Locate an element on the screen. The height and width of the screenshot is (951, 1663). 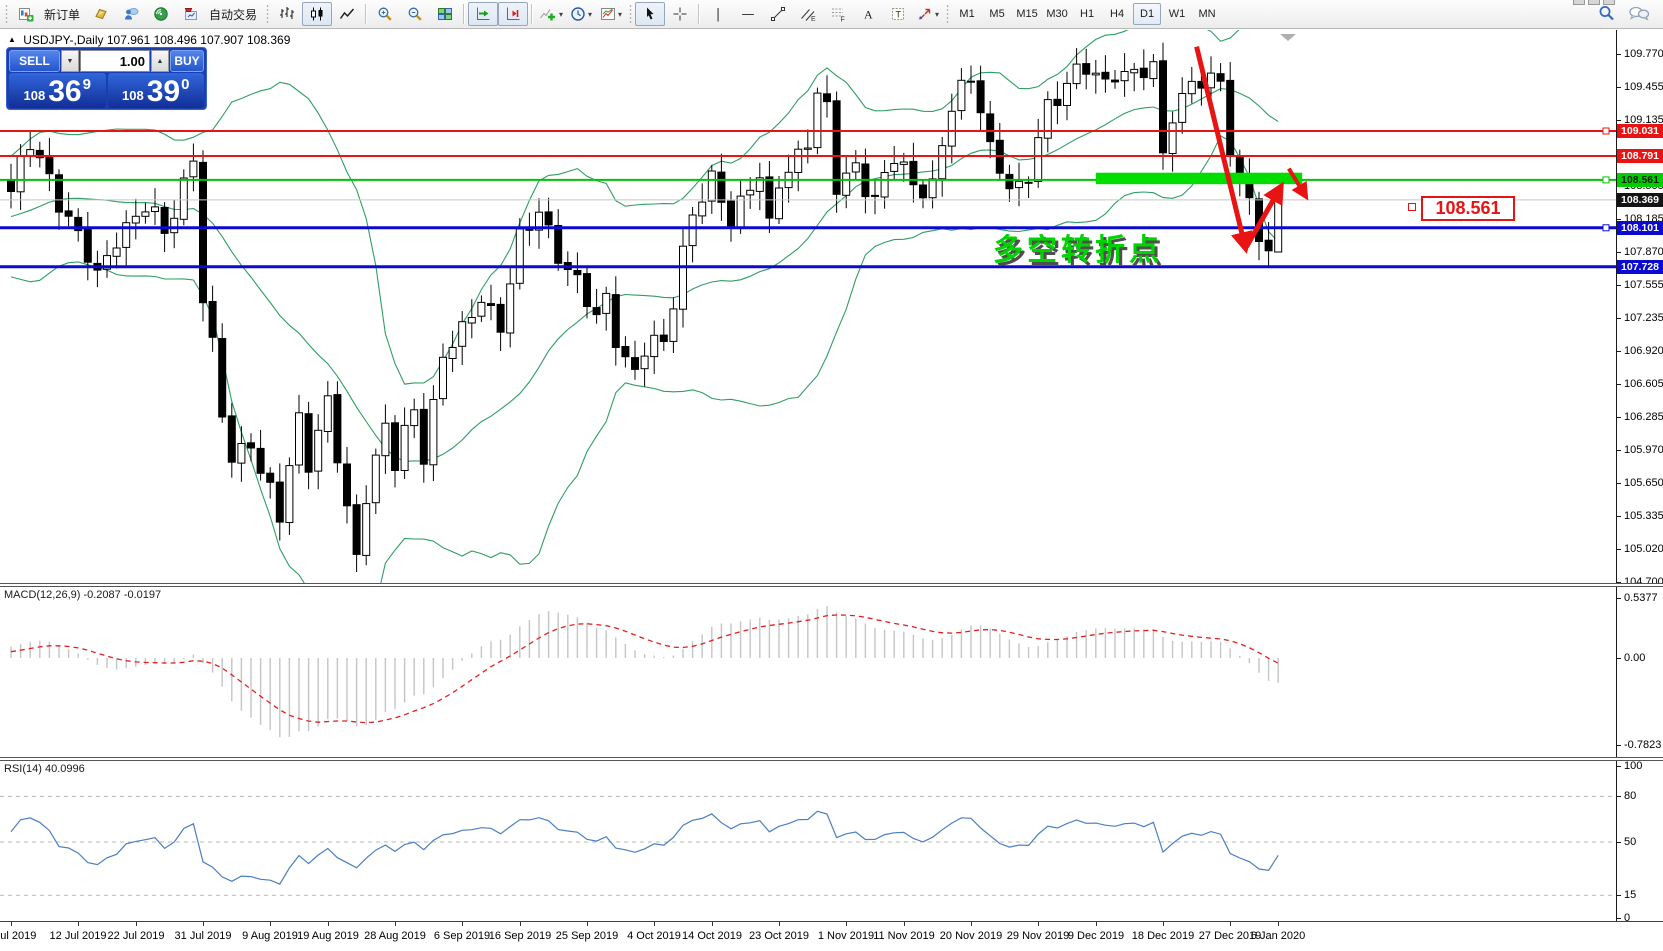
signals-button is located at coordinates (161, 14).